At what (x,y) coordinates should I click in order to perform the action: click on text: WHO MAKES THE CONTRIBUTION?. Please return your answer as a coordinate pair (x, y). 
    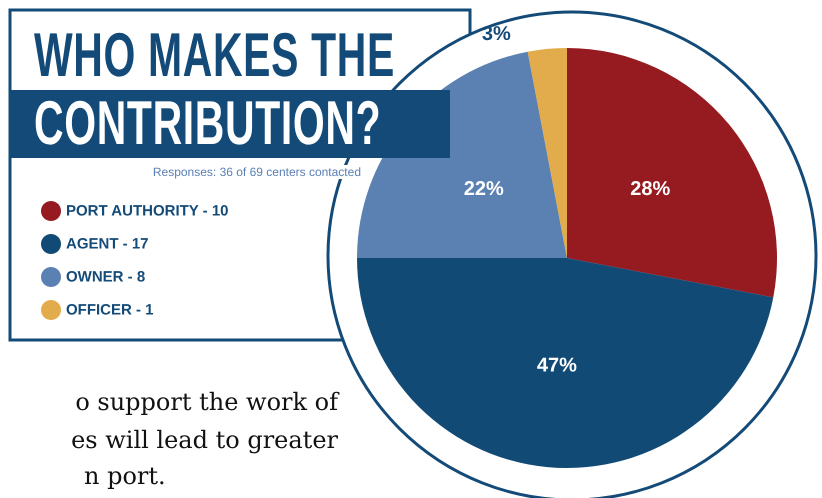
    Looking at the image, I should click on (214, 89).